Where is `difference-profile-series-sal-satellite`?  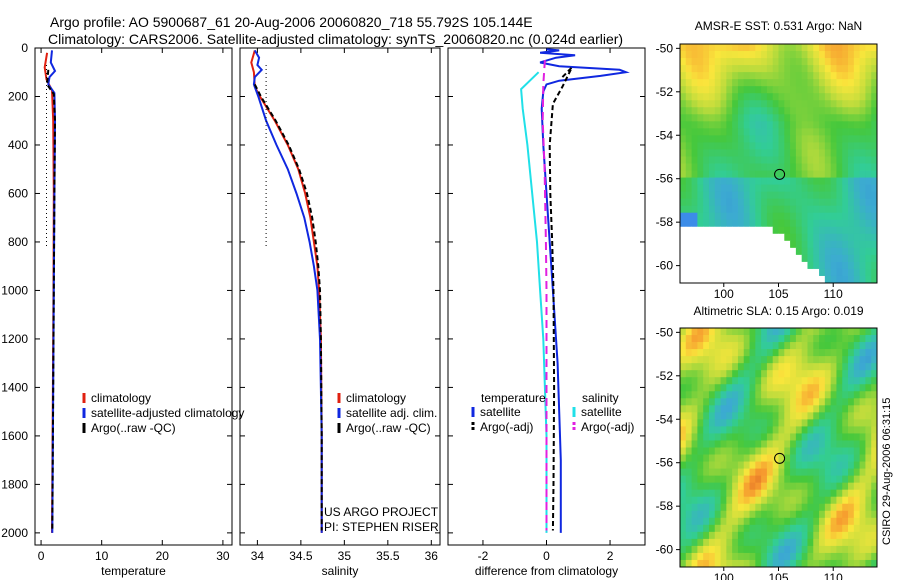
difference-profile-series-sal-satellite is located at coordinates (534, 302).